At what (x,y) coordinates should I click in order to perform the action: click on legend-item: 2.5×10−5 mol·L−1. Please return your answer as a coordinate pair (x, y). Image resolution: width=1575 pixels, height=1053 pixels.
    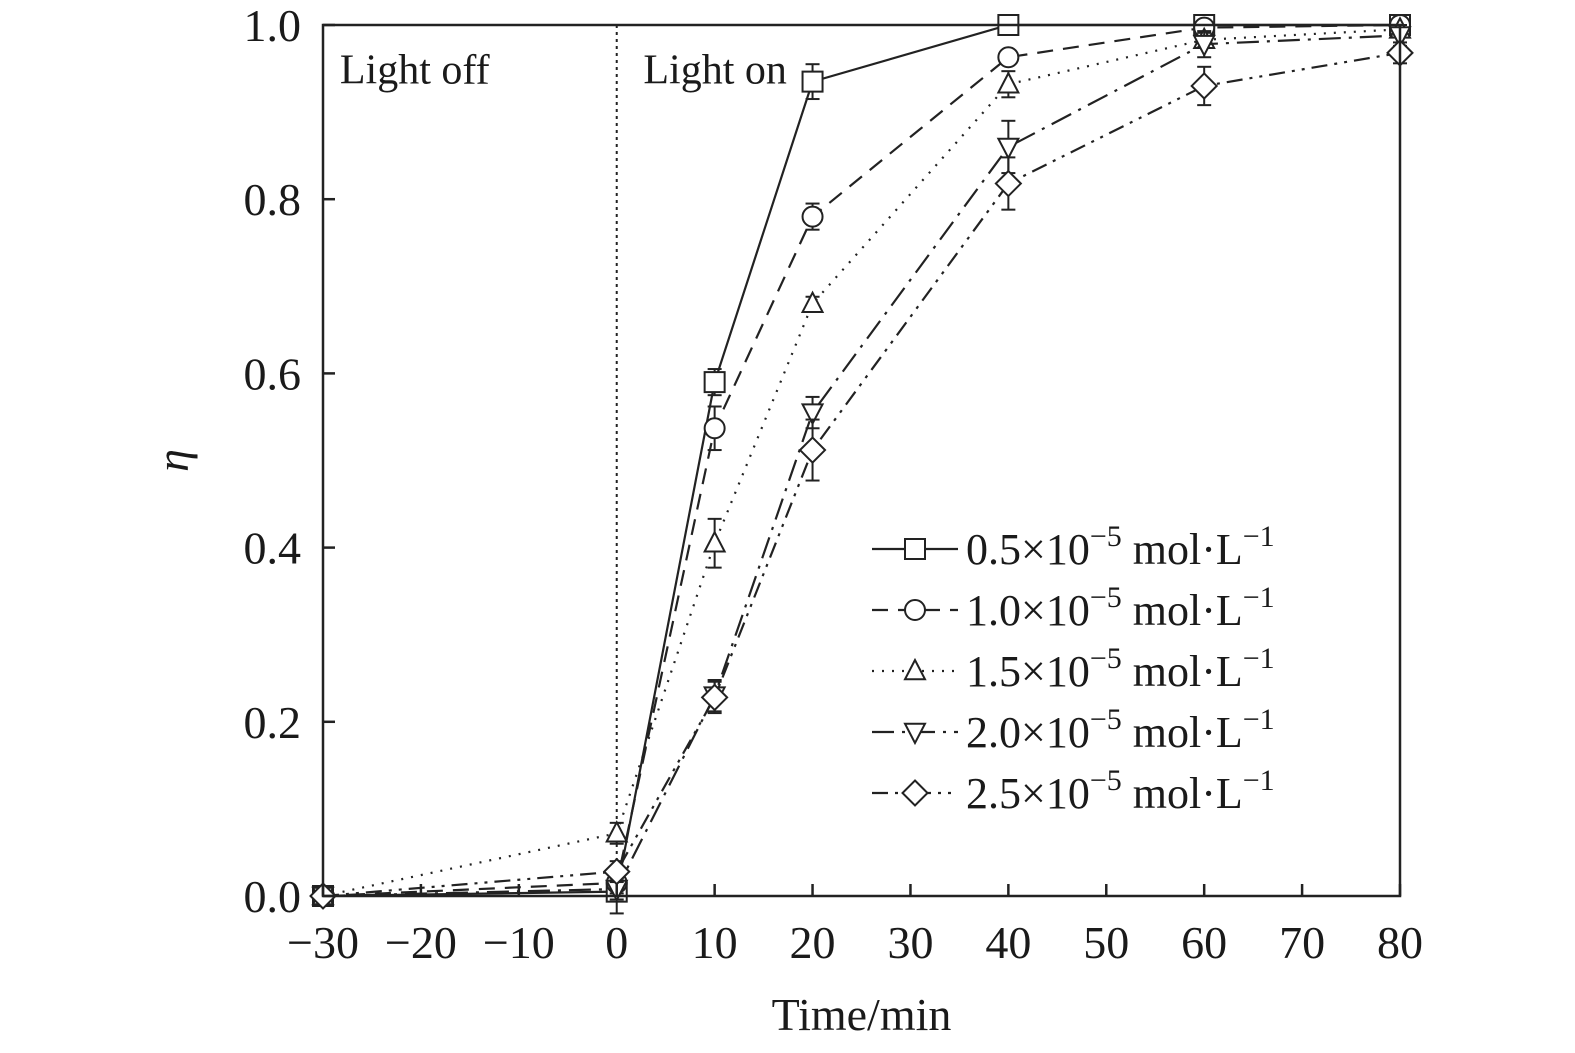
    Looking at the image, I should click on (1073, 791).